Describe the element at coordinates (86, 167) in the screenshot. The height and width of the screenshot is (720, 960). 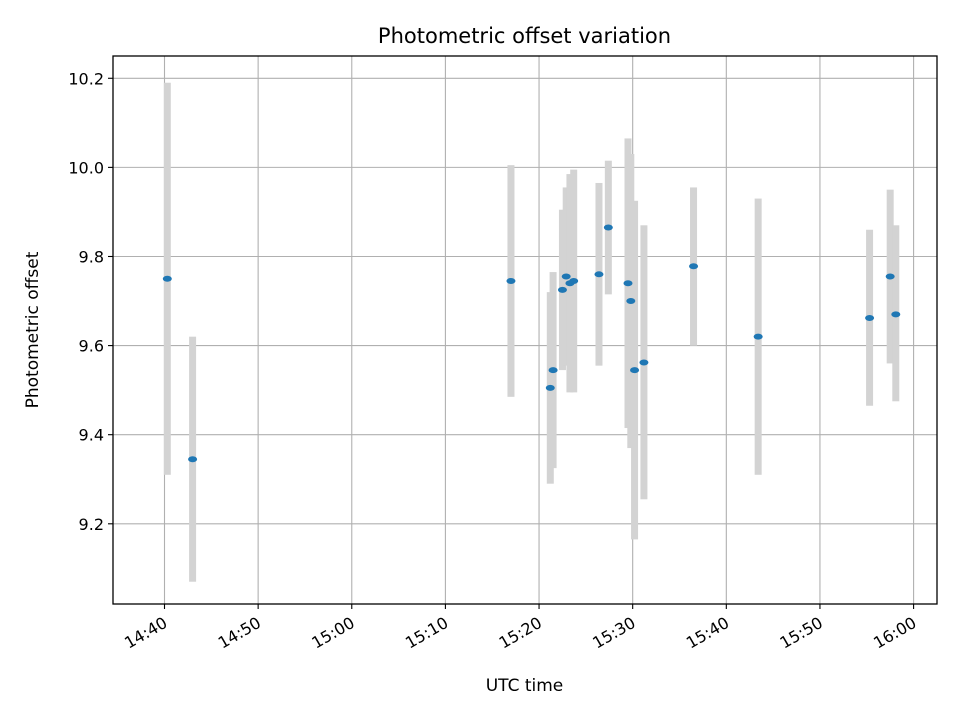
I see `y-tick-label: 10.0` at that location.